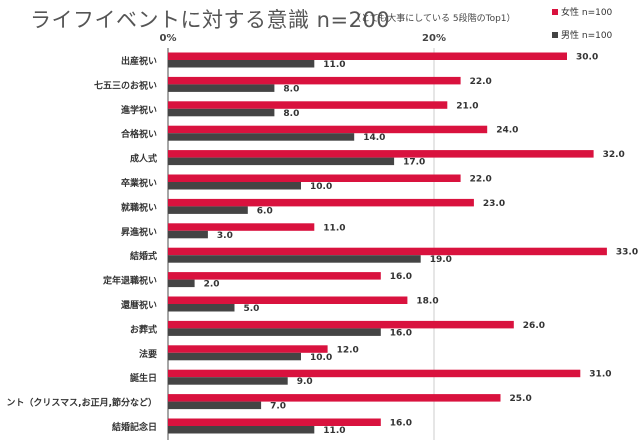  I want to click on x-tick-label: 0%, so click(168, 38).